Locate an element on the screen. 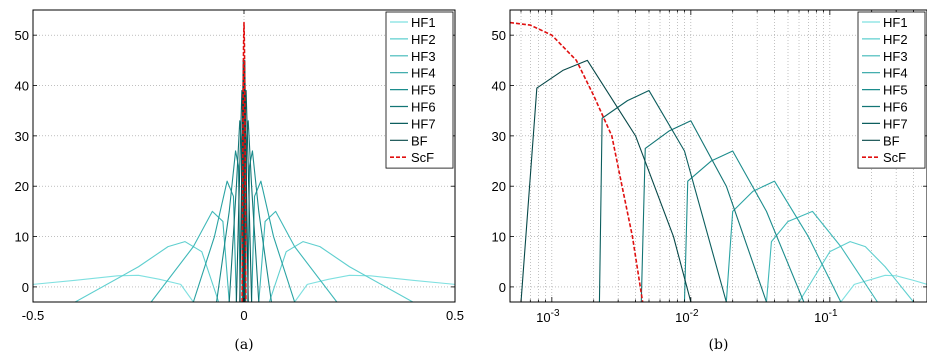  x-tick-label: 10⁻¹ is located at coordinates (826, 316).